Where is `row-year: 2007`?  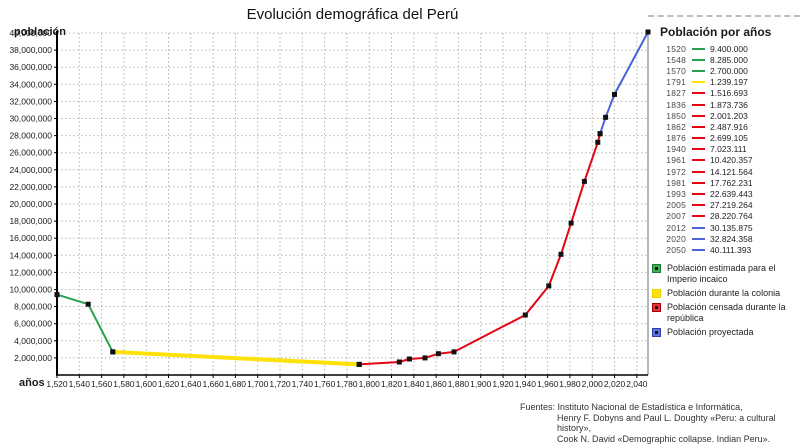 row-year: 2007 is located at coordinates (676, 216).